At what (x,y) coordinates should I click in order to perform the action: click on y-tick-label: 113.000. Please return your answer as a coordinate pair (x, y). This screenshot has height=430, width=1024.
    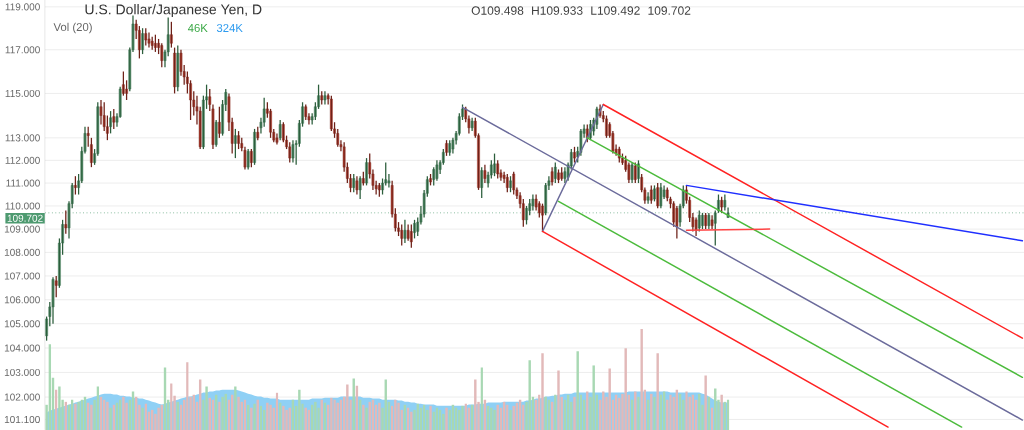
    Looking at the image, I should click on (22, 138).